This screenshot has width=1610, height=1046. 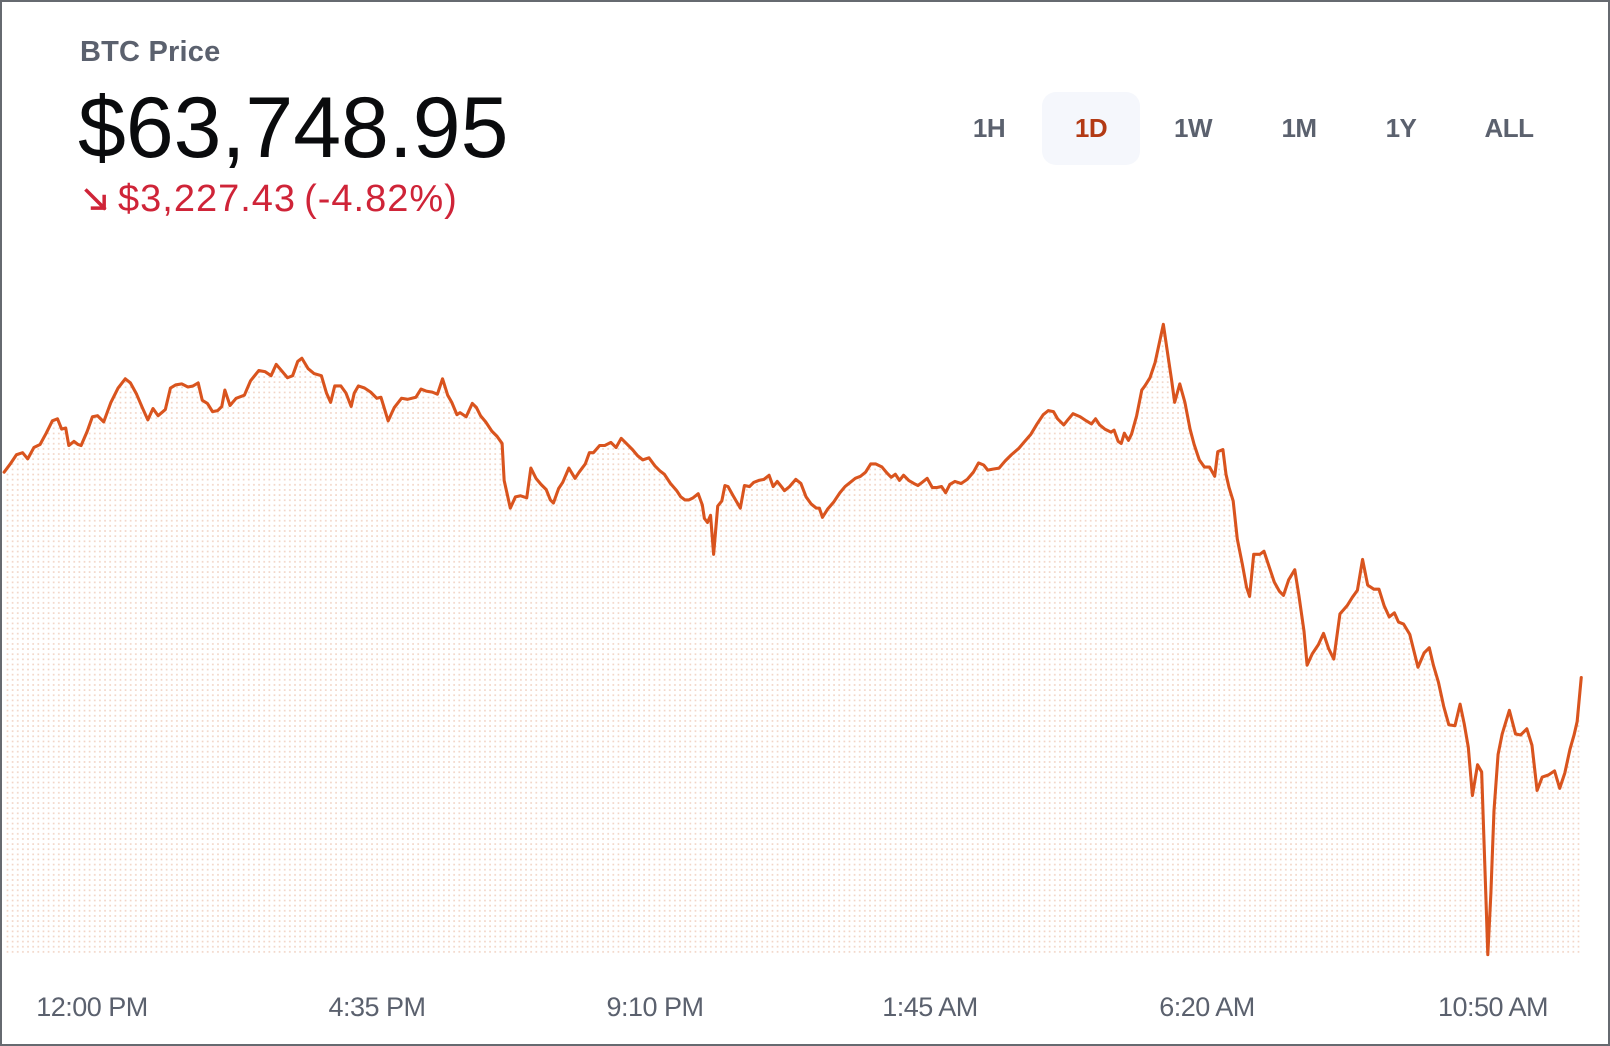 I want to click on tab-1m: 1M, so click(x=1299, y=128).